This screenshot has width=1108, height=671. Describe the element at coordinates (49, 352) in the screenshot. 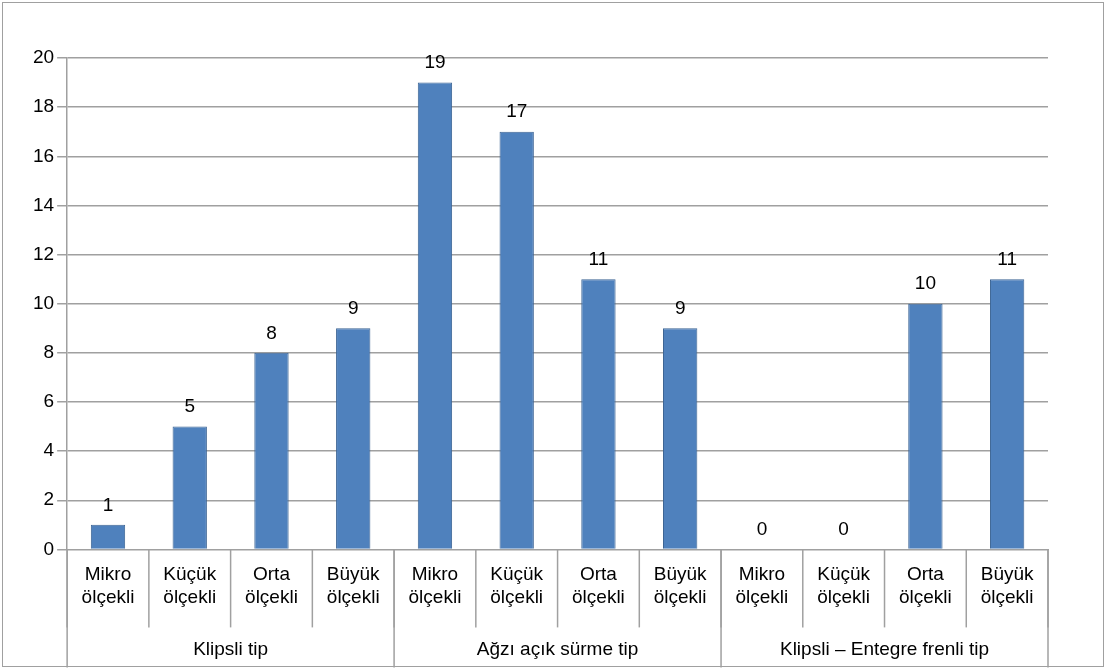

I see `y-tick-label: 8` at that location.